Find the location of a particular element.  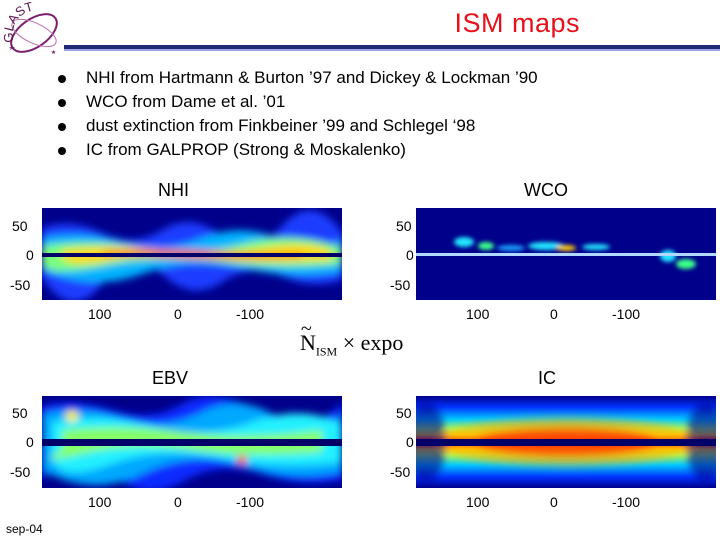

nhi-map-label: NHI is located at coordinates (173, 190).